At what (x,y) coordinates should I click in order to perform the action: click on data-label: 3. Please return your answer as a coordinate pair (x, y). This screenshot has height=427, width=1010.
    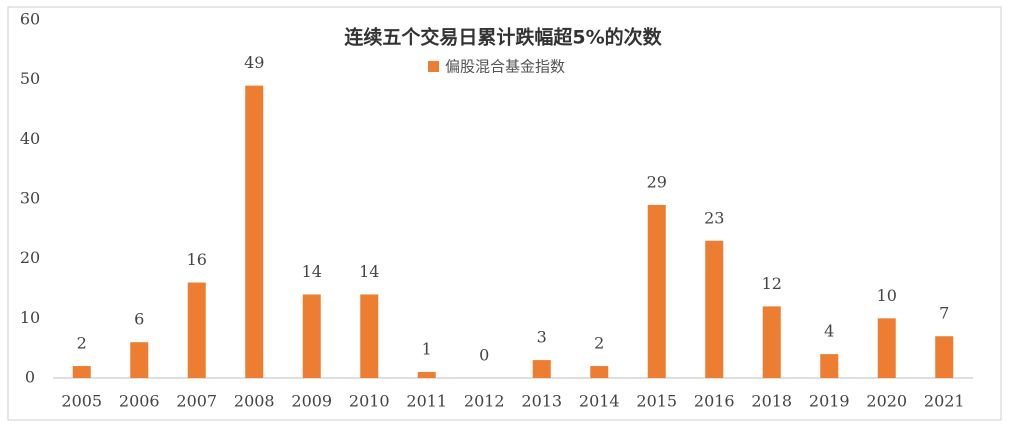
    Looking at the image, I should click on (542, 337).